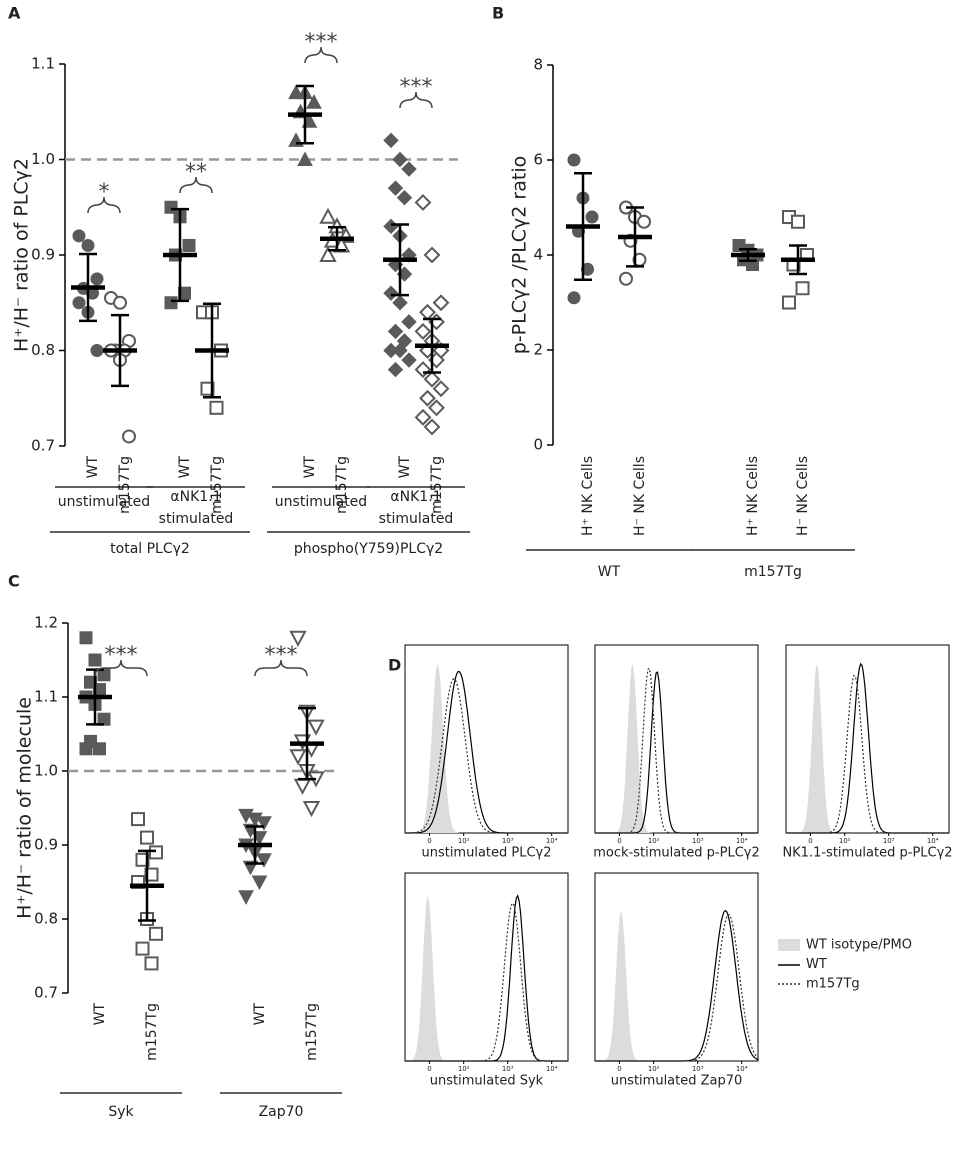 This screenshot has width=957, height=1150. Describe the element at coordinates (196, 172) in the screenshot. I see `significance-label: **` at that location.